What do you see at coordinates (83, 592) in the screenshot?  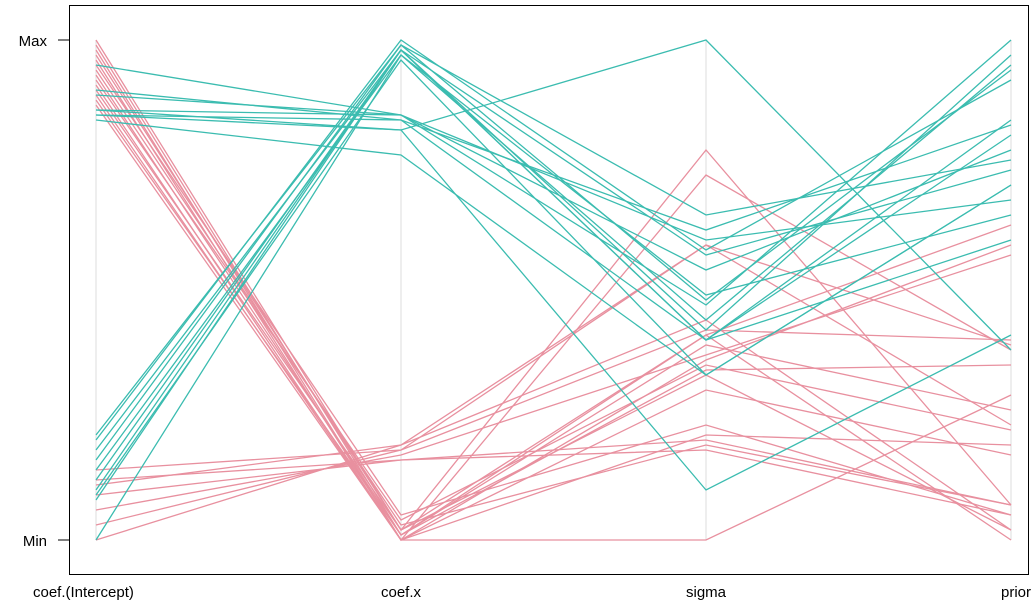 I see `x-axis-label-1: coef.(Intercept)` at bounding box center [83, 592].